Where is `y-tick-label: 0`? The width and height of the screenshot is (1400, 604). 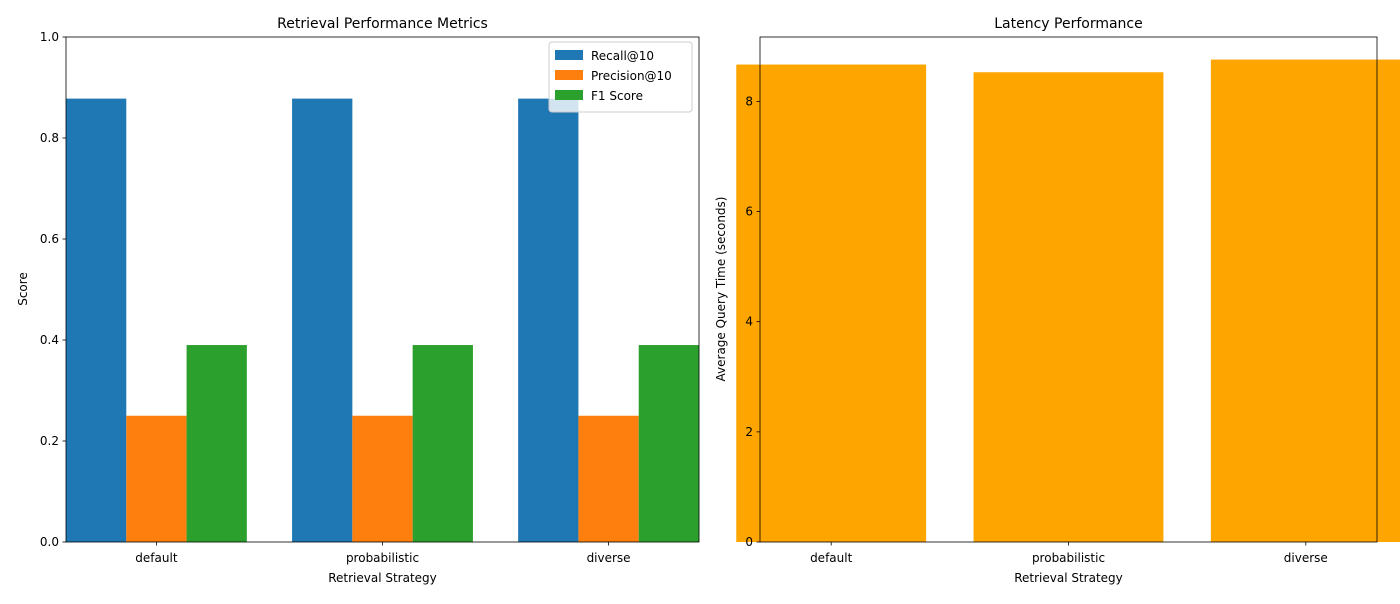 y-tick-label: 0 is located at coordinates (749, 542).